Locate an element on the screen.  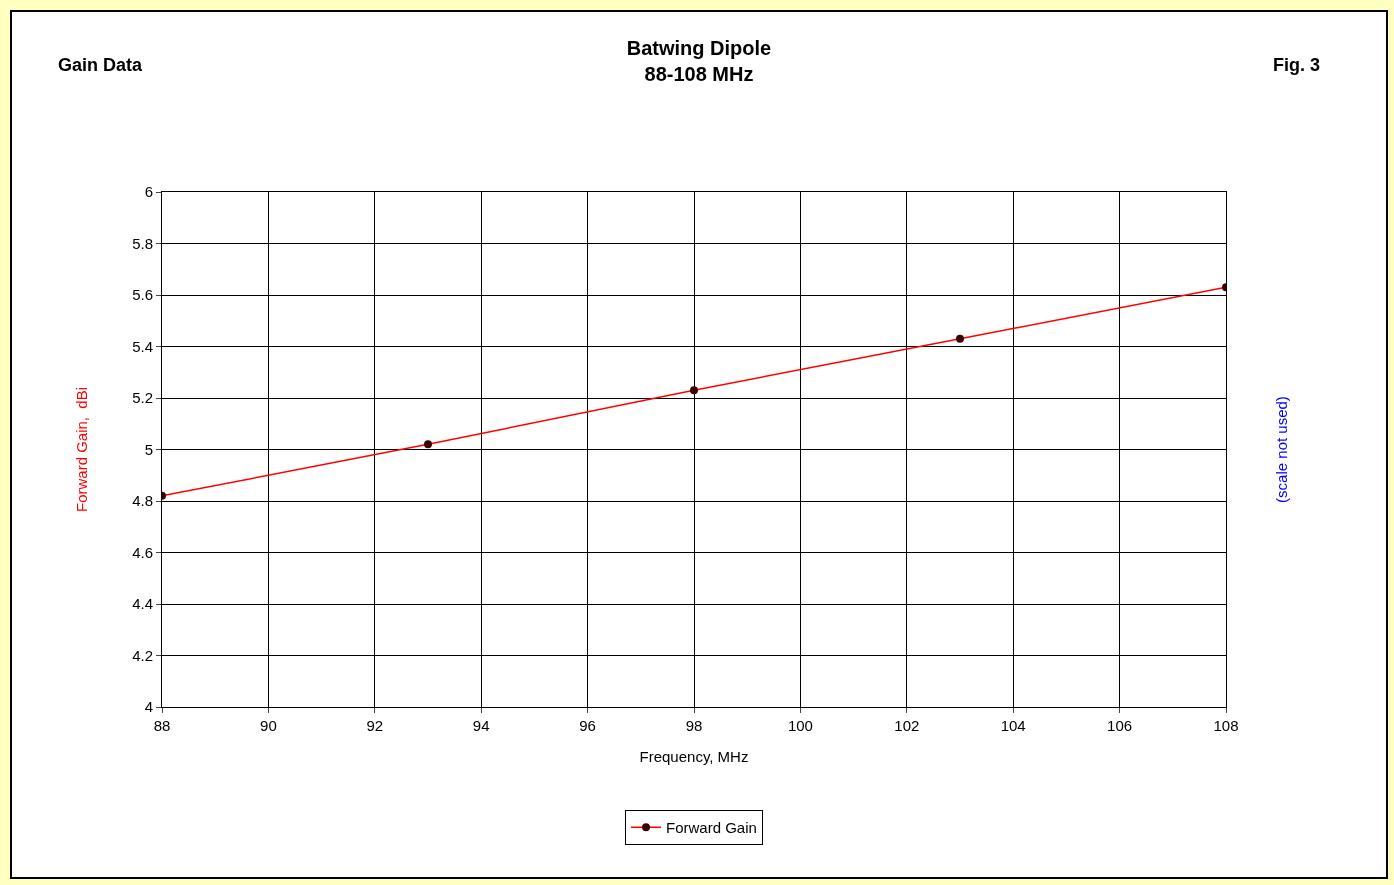
x-tick-label: 102 is located at coordinates (907, 725).